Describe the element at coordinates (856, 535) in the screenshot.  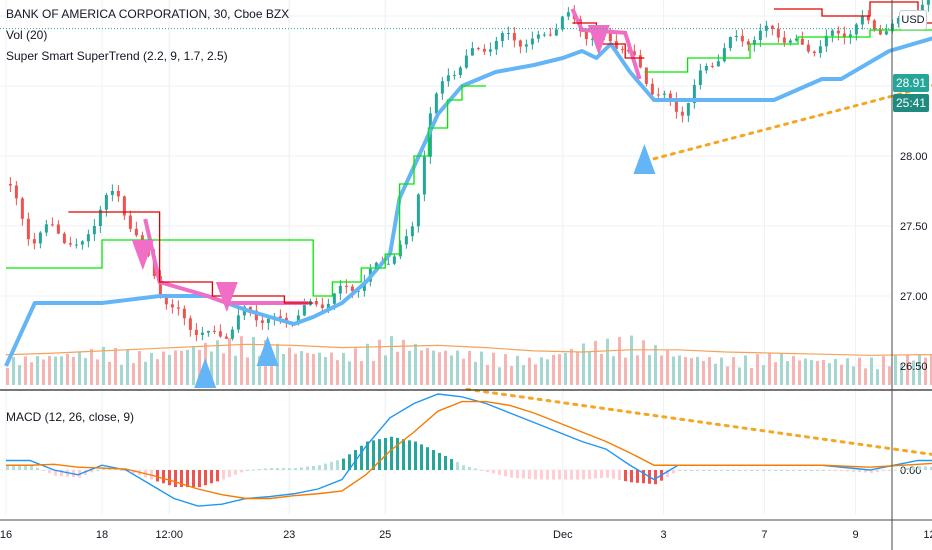
I see `time-tick-label: 9` at that location.